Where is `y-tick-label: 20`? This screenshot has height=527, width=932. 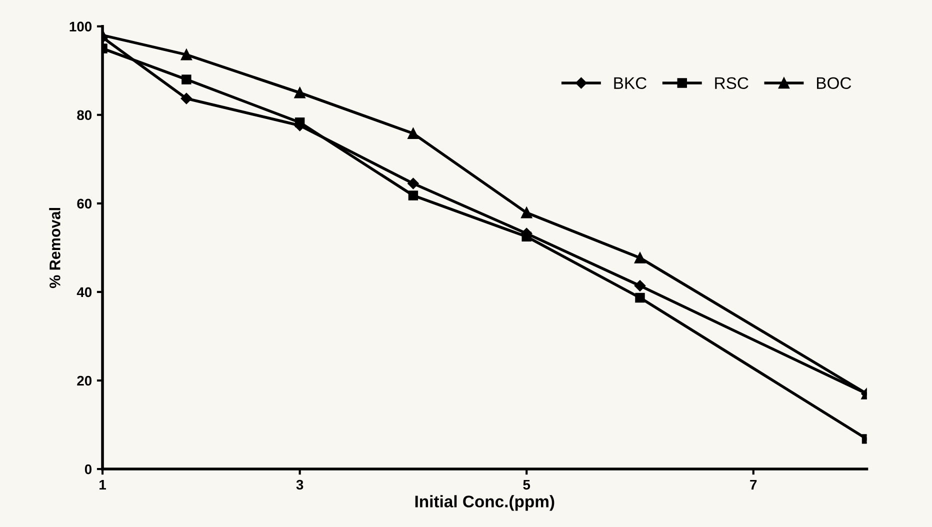
y-tick-label: 20 is located at coordinates (84, 381).